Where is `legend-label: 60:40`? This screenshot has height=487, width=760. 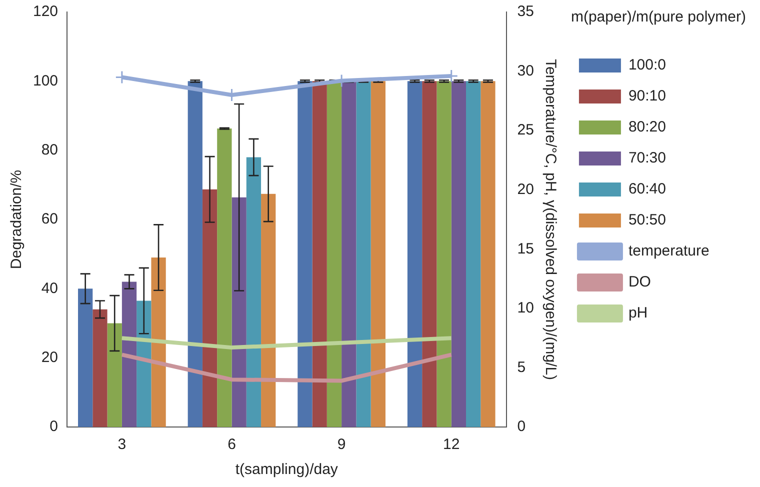 legend-label: 60:40 is located at coordinates (647, 189).